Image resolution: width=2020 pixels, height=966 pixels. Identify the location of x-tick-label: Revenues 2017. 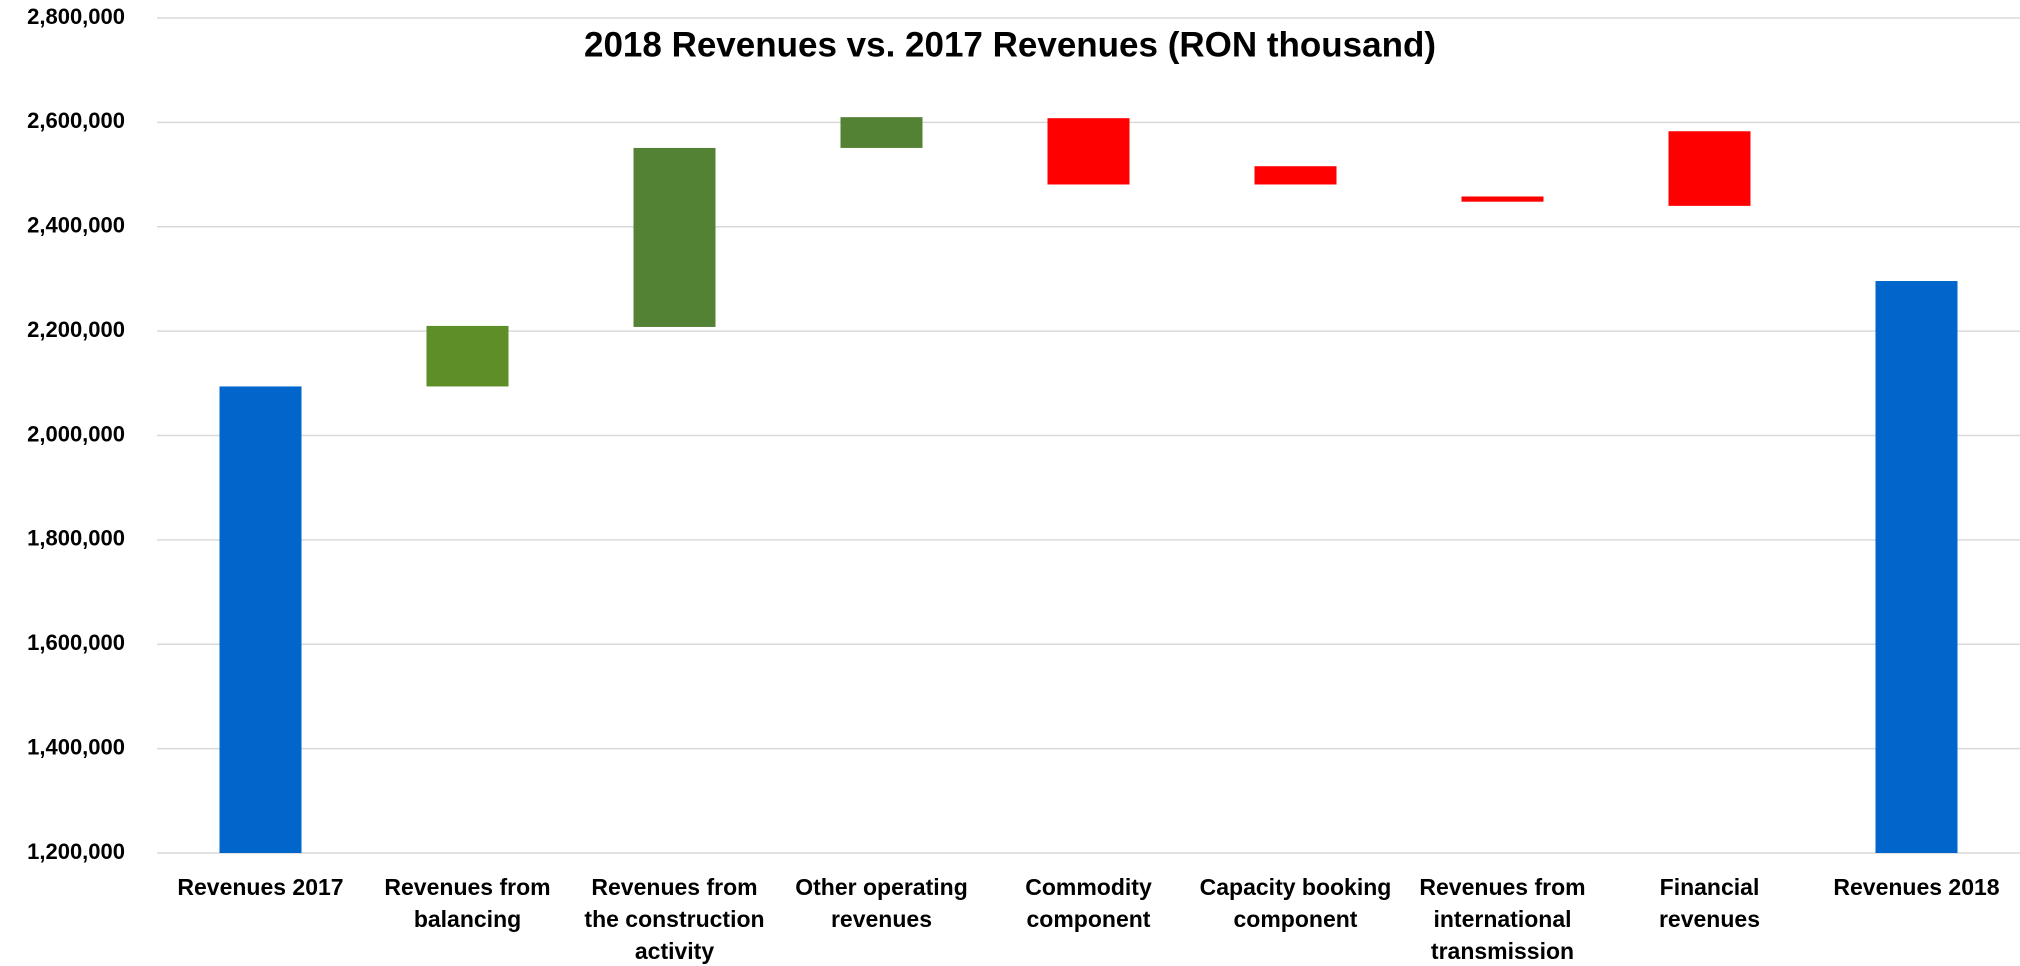
(260, 887).